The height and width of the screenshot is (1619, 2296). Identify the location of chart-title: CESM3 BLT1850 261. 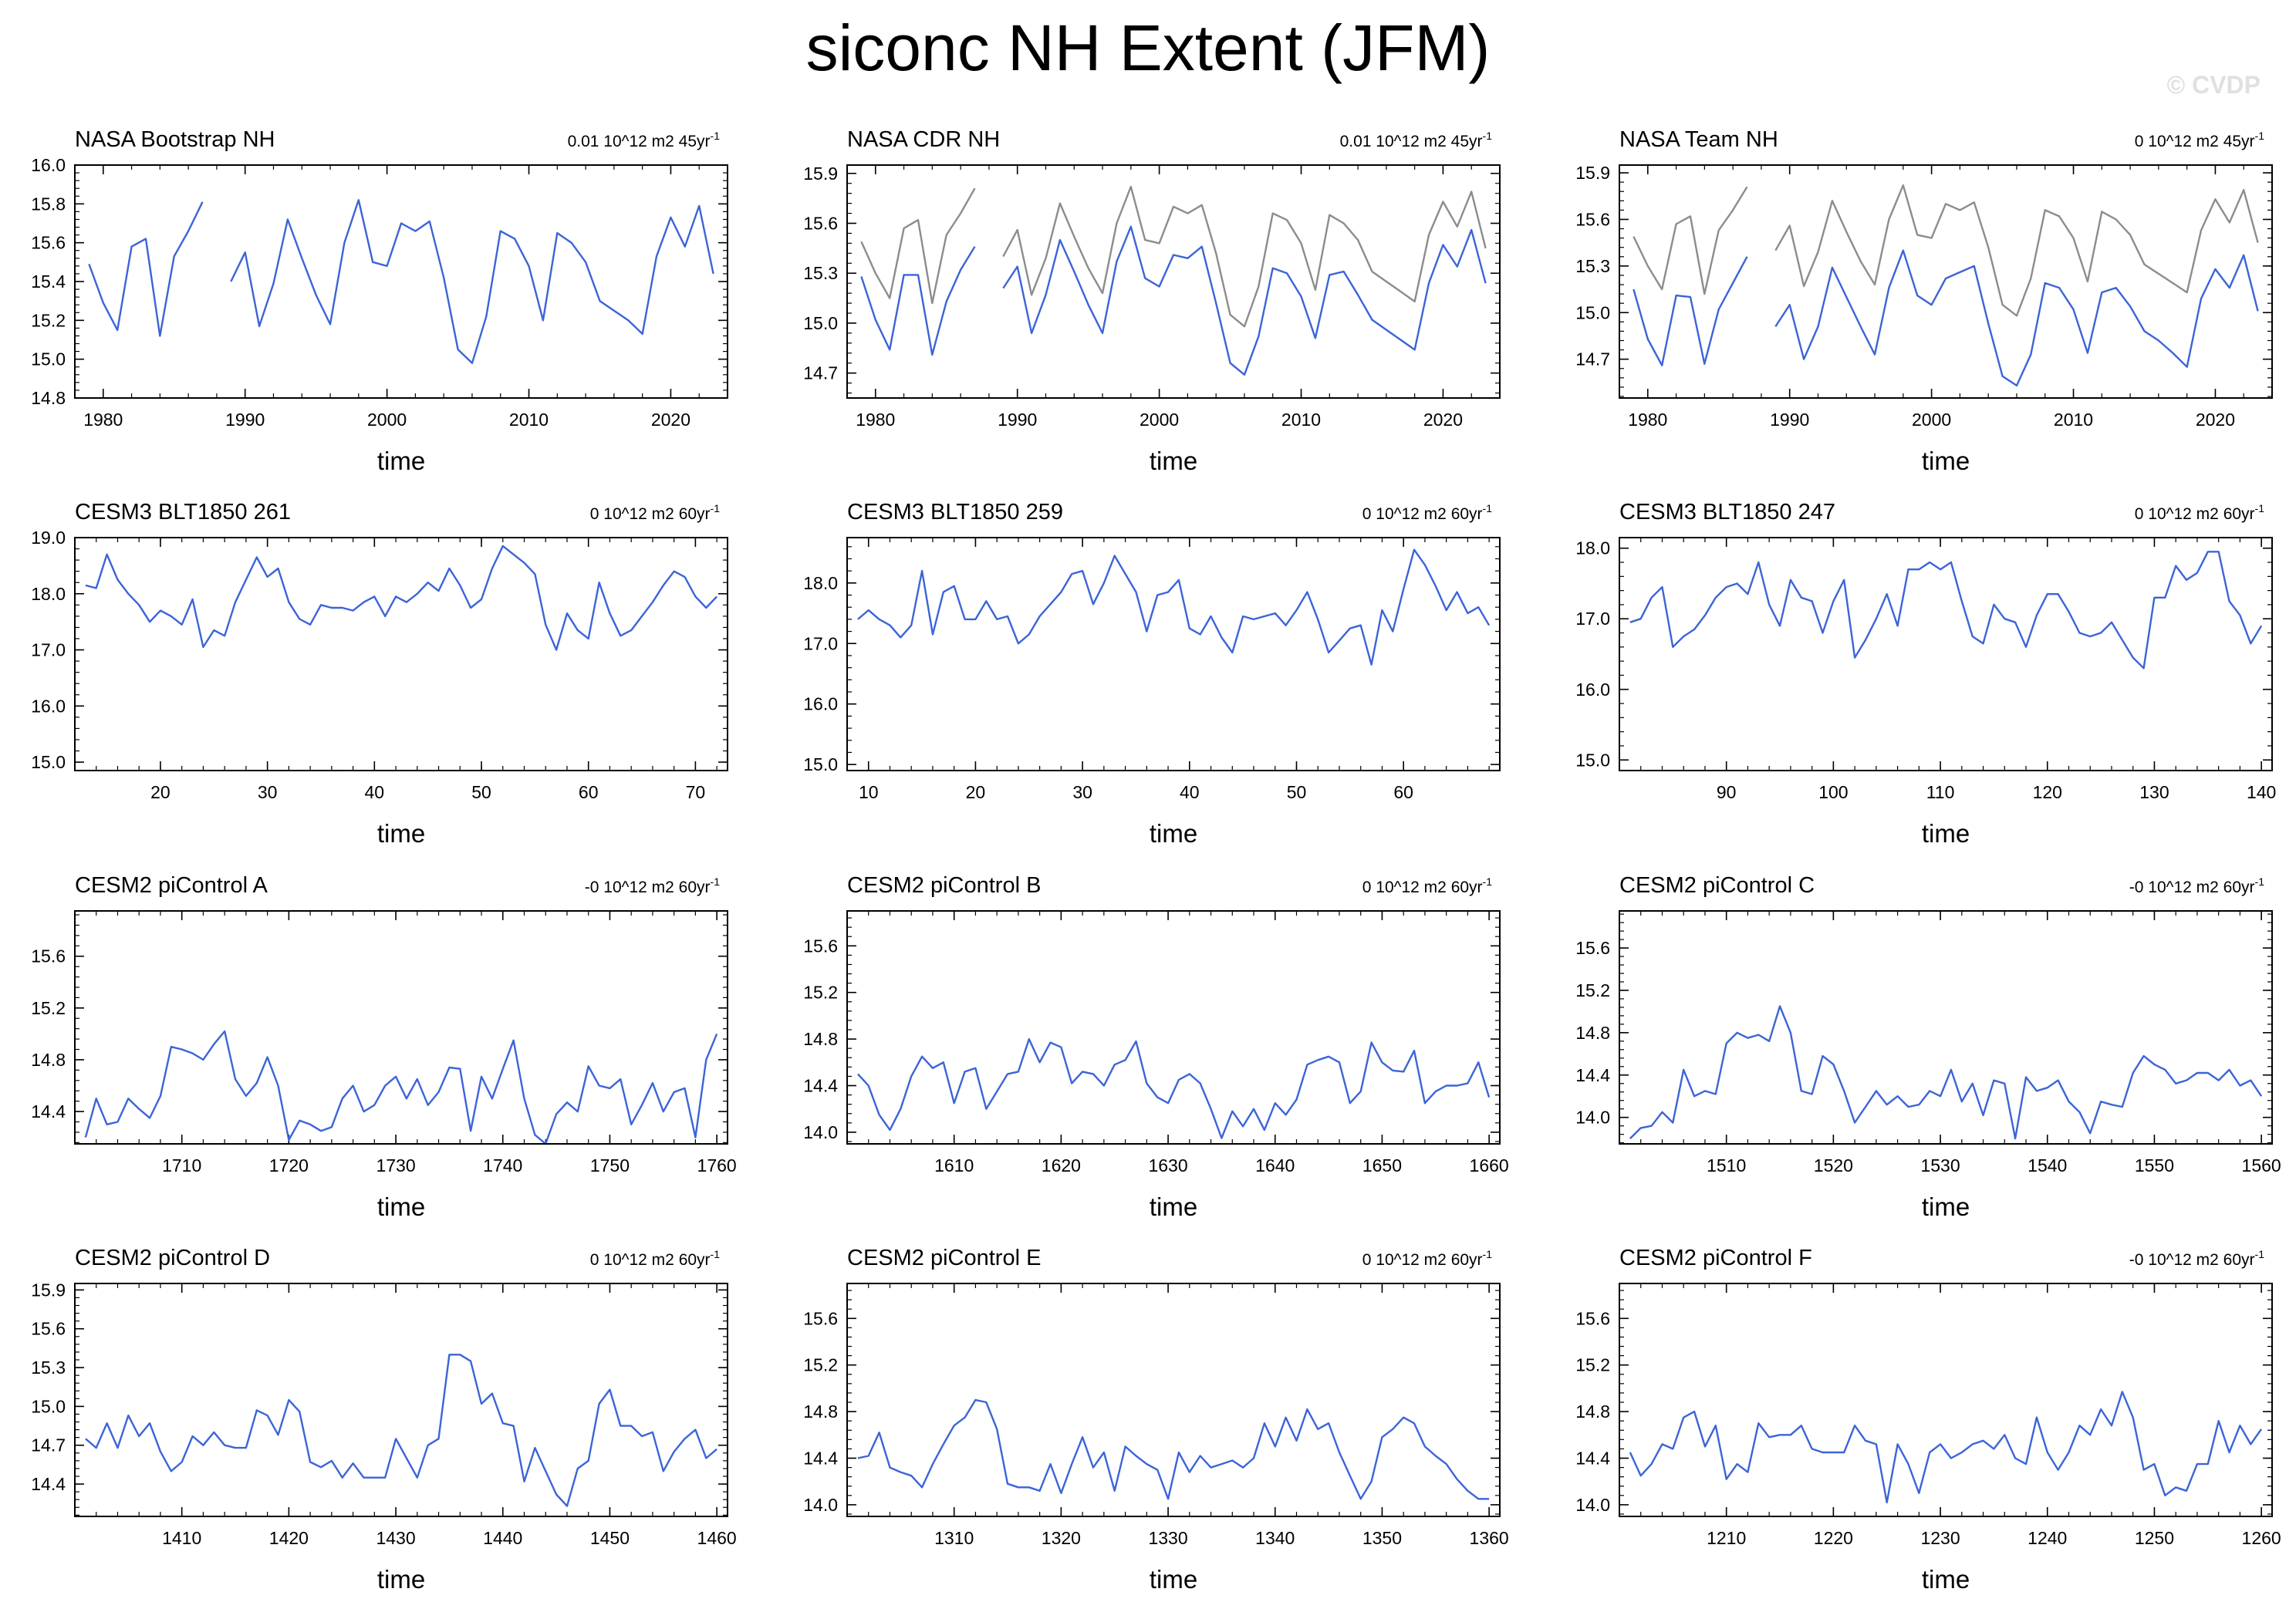
(183, 512).